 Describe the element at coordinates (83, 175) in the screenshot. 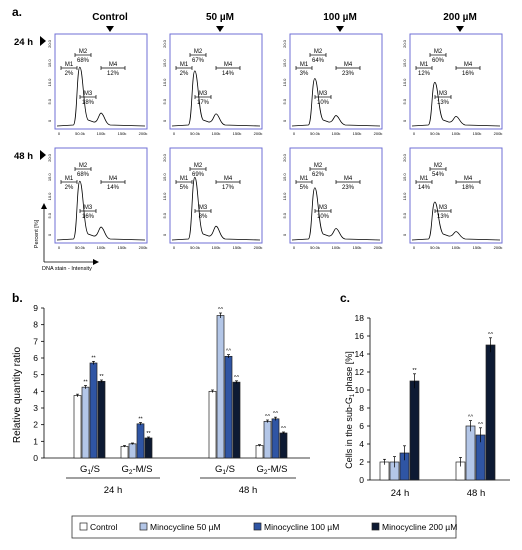

I see `marker-percent: 68%` at that location.